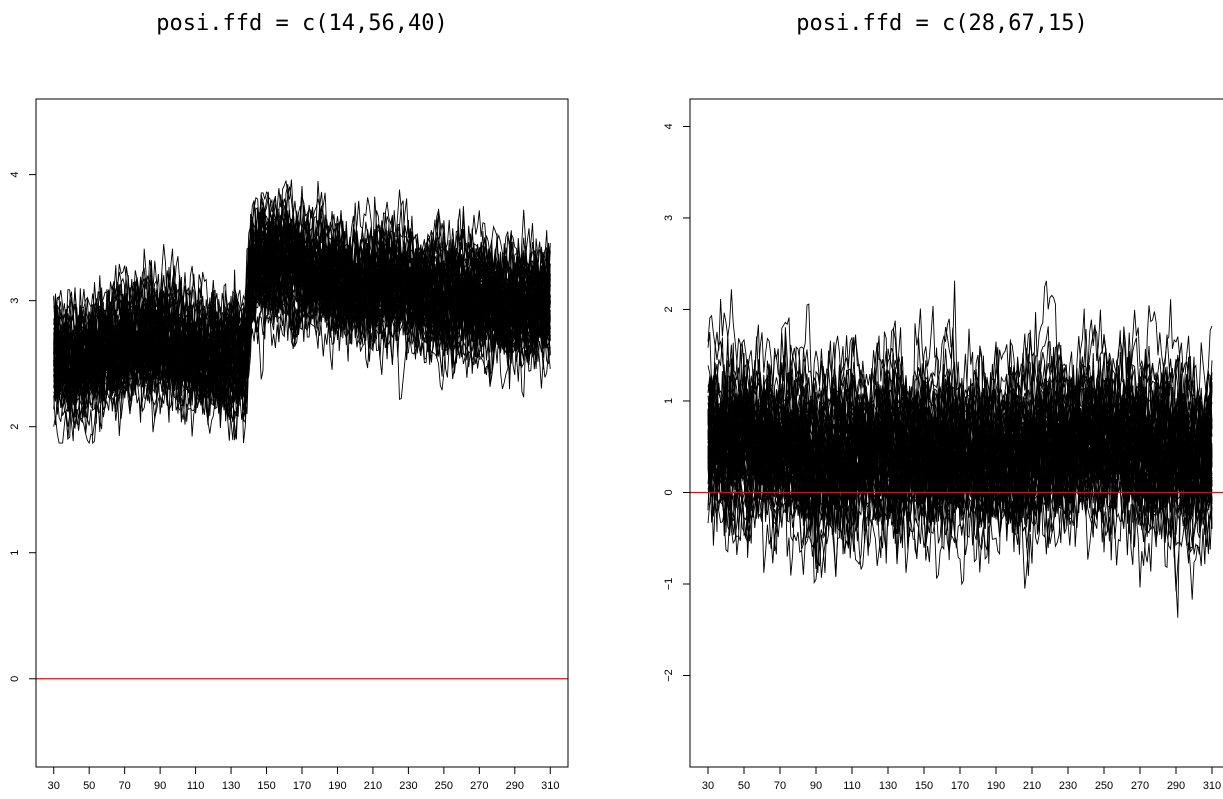 The image size is (1223, 799). I want to click on y-tick-label: −1, so click(669, 584).